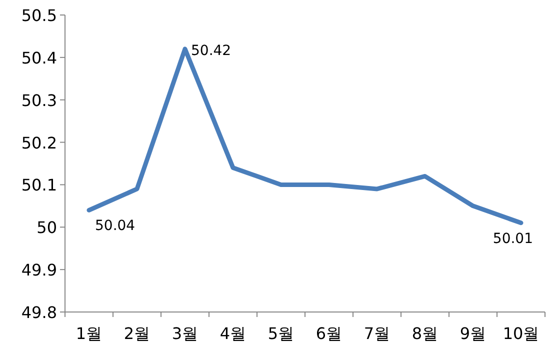 The height and width of the screenshot is (358, 550). I want to click on x-tick-label: 7월, so click(377, 333).